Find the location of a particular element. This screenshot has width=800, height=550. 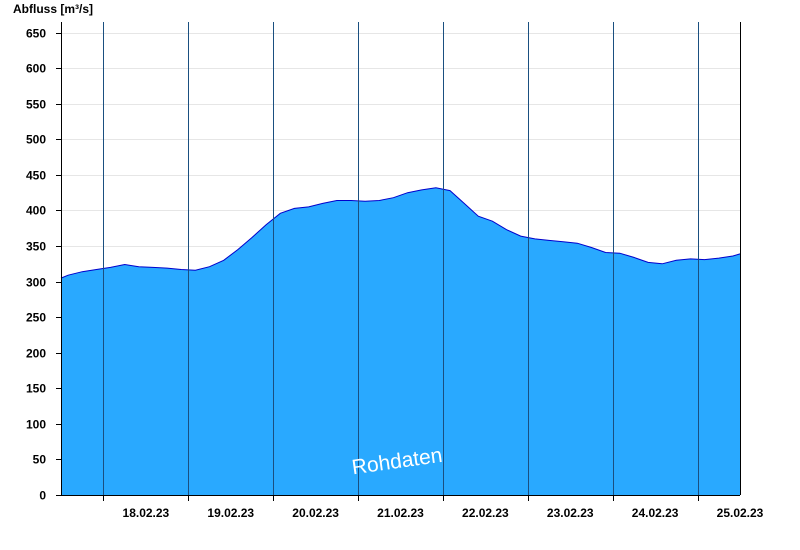

y-axis-label: Abfluss [m³/s] is located at coordinates (53, 9).